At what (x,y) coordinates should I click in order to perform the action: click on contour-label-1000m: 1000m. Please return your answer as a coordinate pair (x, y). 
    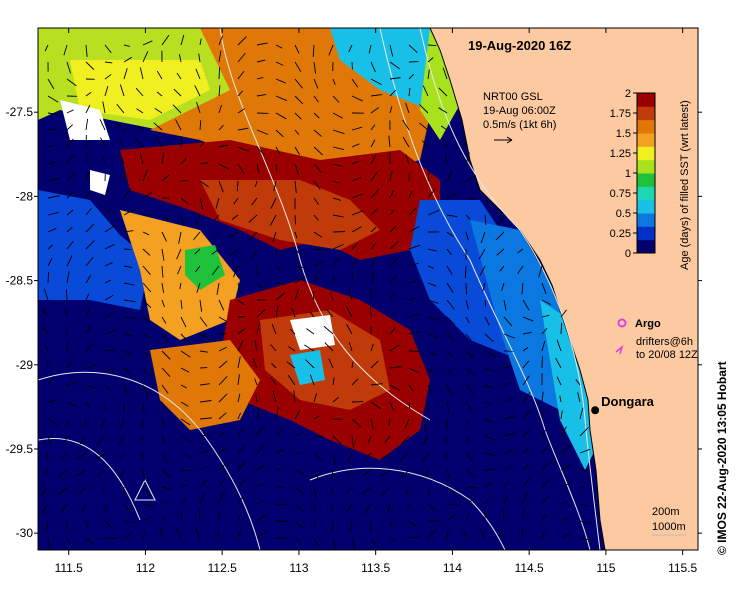
    Looking at the image, I should click on (669, 527).